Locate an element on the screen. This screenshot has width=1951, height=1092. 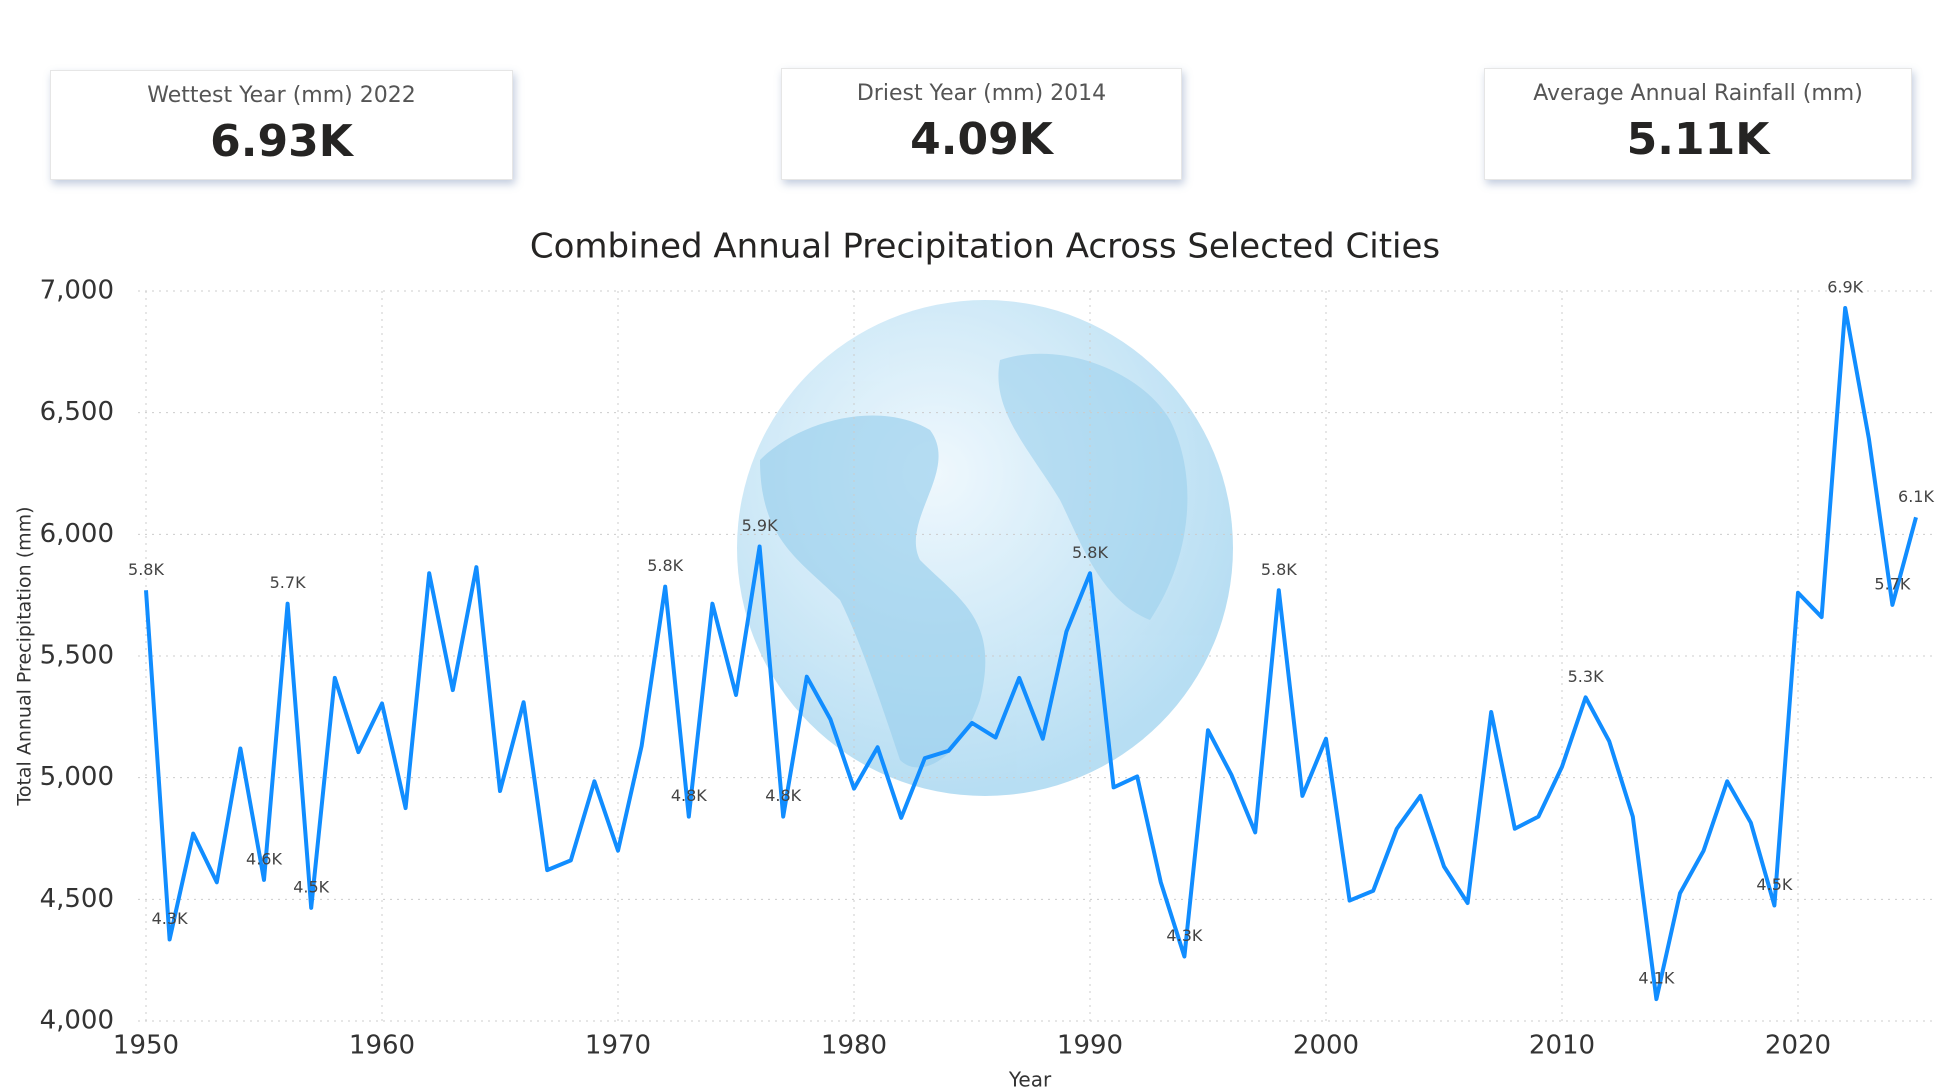
data-label: 5.9K is located at coordinates (760, 525).